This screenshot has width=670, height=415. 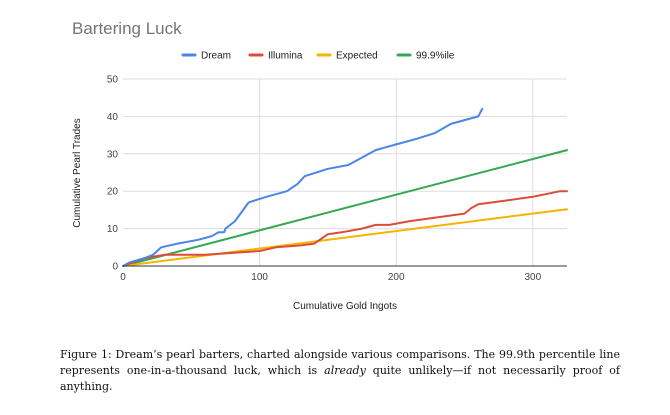 What do you see at coordinates (285, 56) in the screenshot?
I see `legend-label: Illumina` at bounding box center [285, 56].